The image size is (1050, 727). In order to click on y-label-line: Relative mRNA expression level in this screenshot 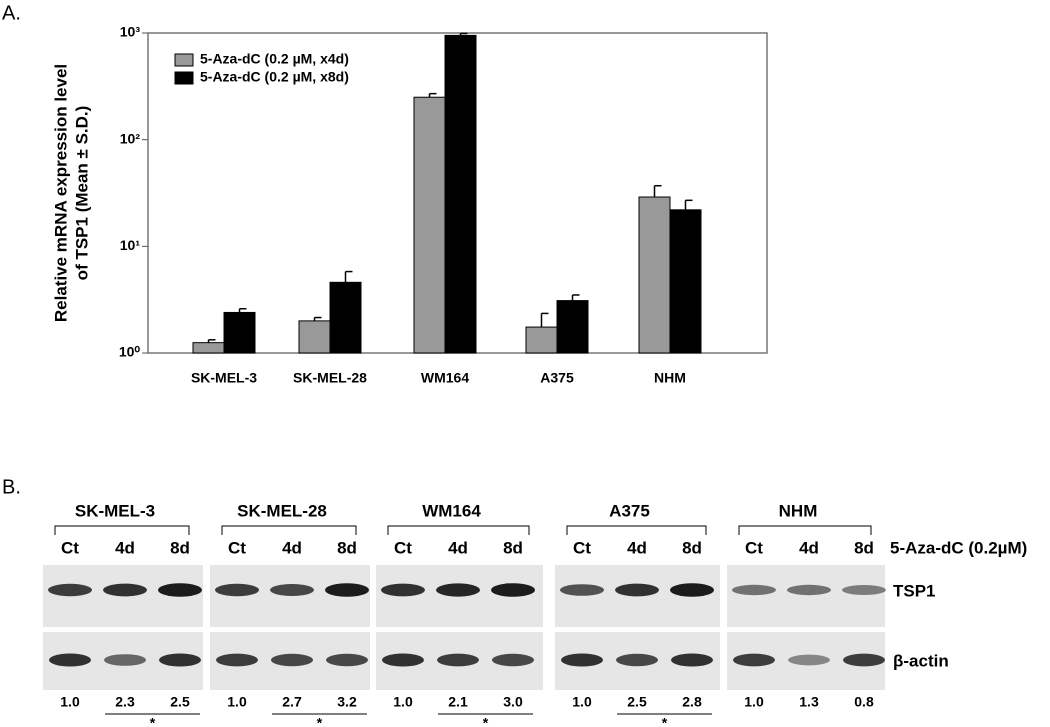, I will do `click(60, 193)`.